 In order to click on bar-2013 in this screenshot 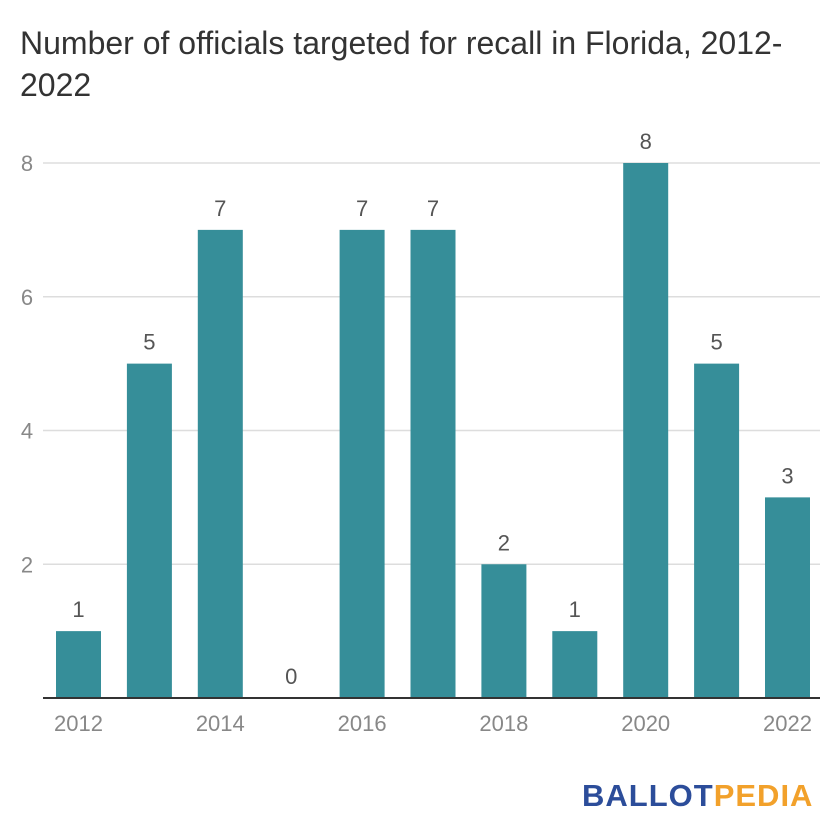, I will do `click(149, 530)`.